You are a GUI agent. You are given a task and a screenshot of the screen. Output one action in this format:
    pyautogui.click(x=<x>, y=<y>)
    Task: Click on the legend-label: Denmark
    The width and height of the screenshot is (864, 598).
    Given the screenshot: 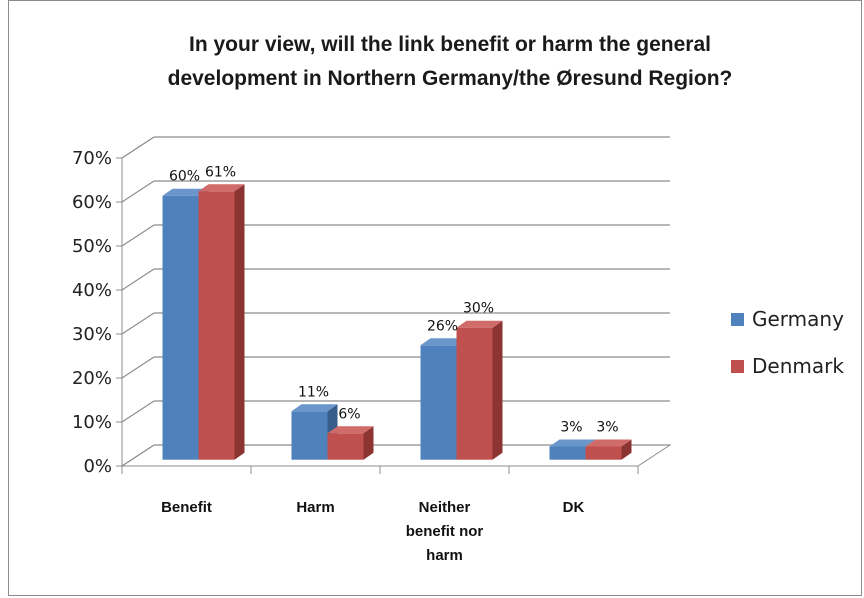 What is the action you would take?
    pyautogui.click(x=798, y=366)
    